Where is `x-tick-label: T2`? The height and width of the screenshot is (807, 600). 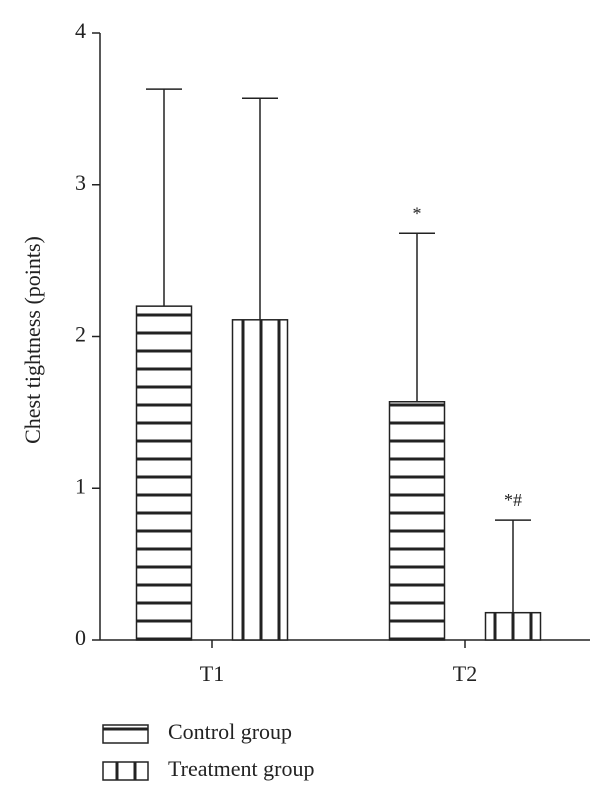
x-tick-label: T2 is located at coordinates (465, 673).